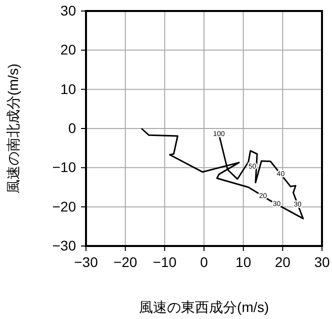 The width and height of the screenshot is (332, 319). What do you see at coordinates (244, 262) in the screenshot?
I see `x-tick-label: 10` at bounding box center [244, 262].